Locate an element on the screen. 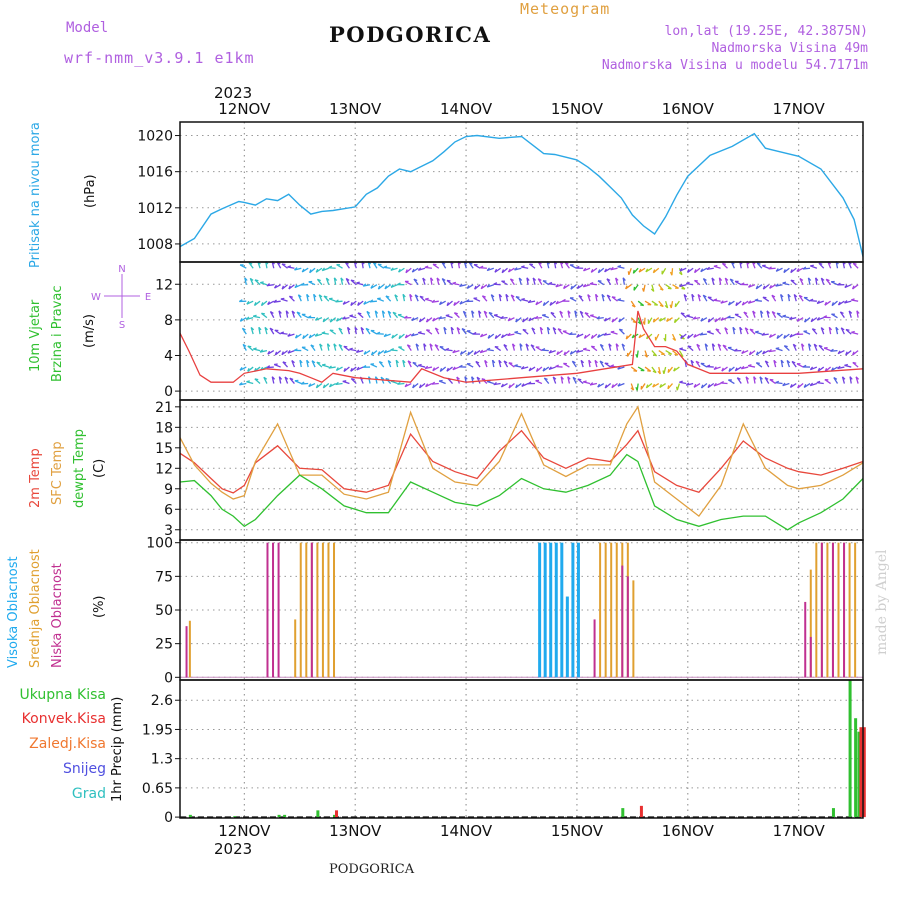 The width and height of the screenshot is (900, 900). wind-compass-icon: N S W E is located at coordinates (121, 297).